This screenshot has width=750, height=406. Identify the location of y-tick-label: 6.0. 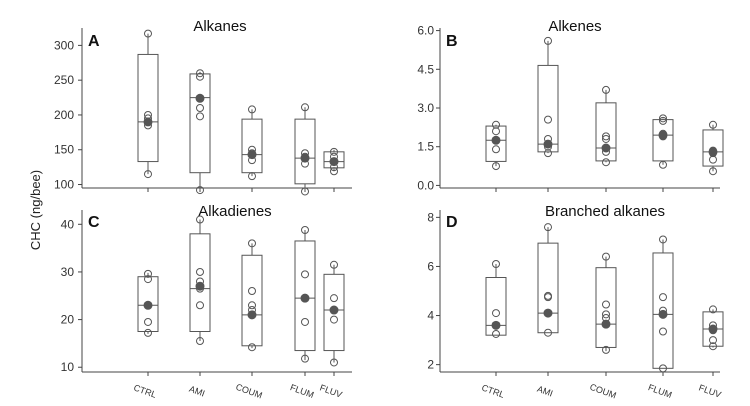
(425, 31).